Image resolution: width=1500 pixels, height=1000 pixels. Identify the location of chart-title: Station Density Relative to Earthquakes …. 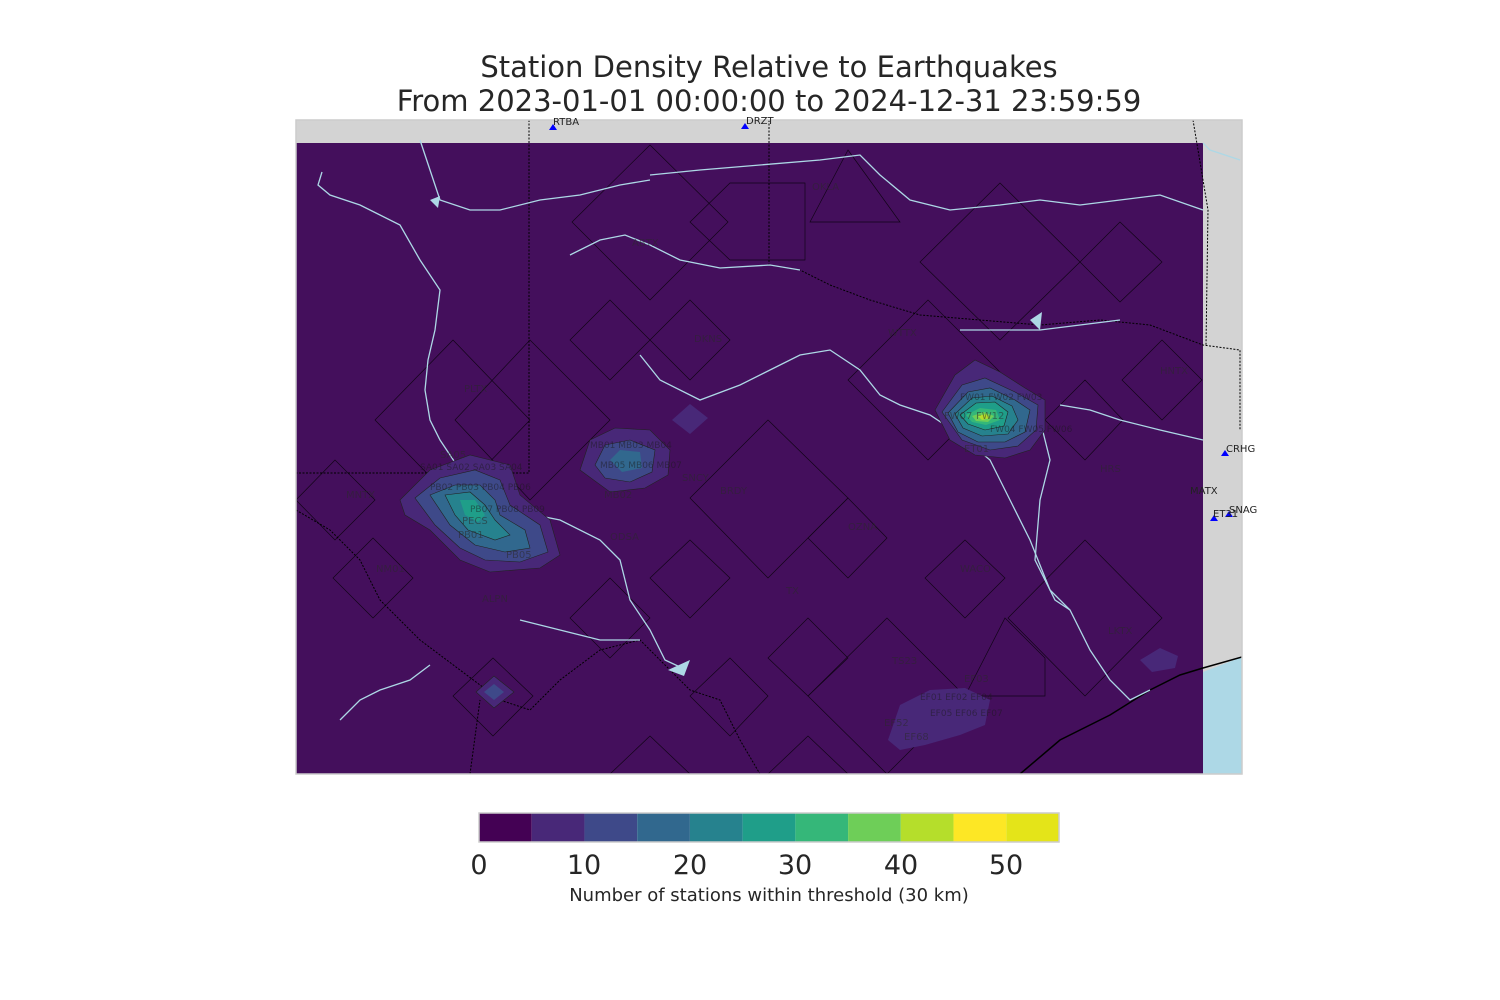
(750, 84).